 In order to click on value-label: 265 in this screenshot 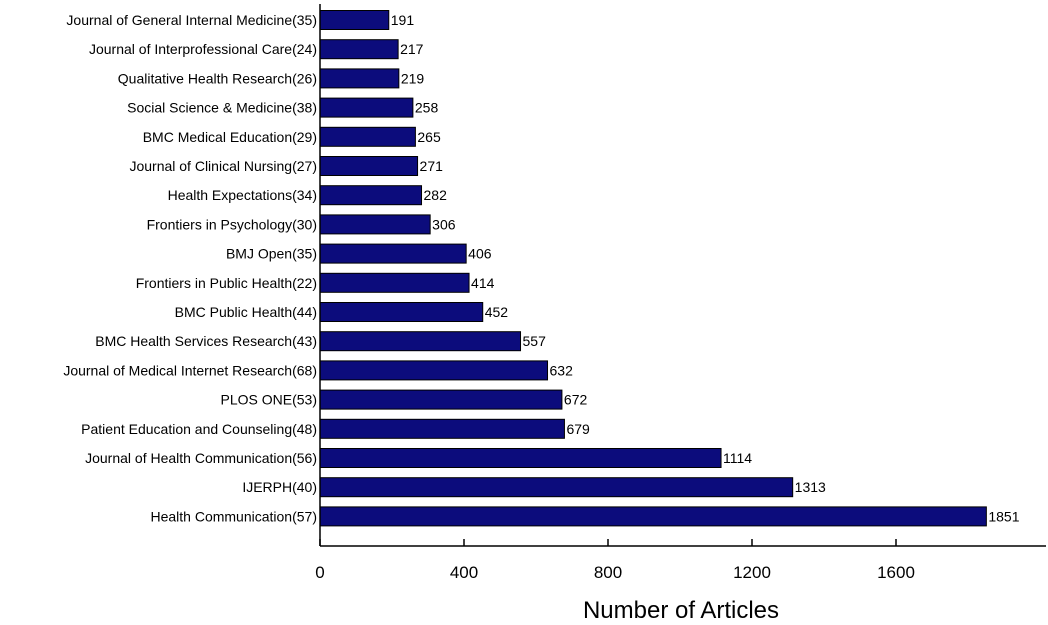, I will do `click(429, 137)`.